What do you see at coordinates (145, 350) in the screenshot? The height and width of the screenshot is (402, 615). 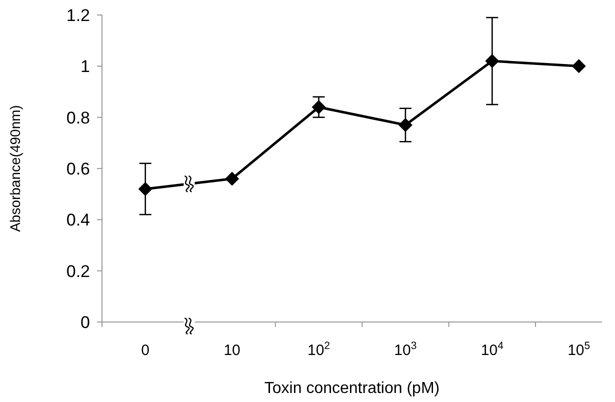 I see `x-tick-label: 0` at bounding box center [145, 350].